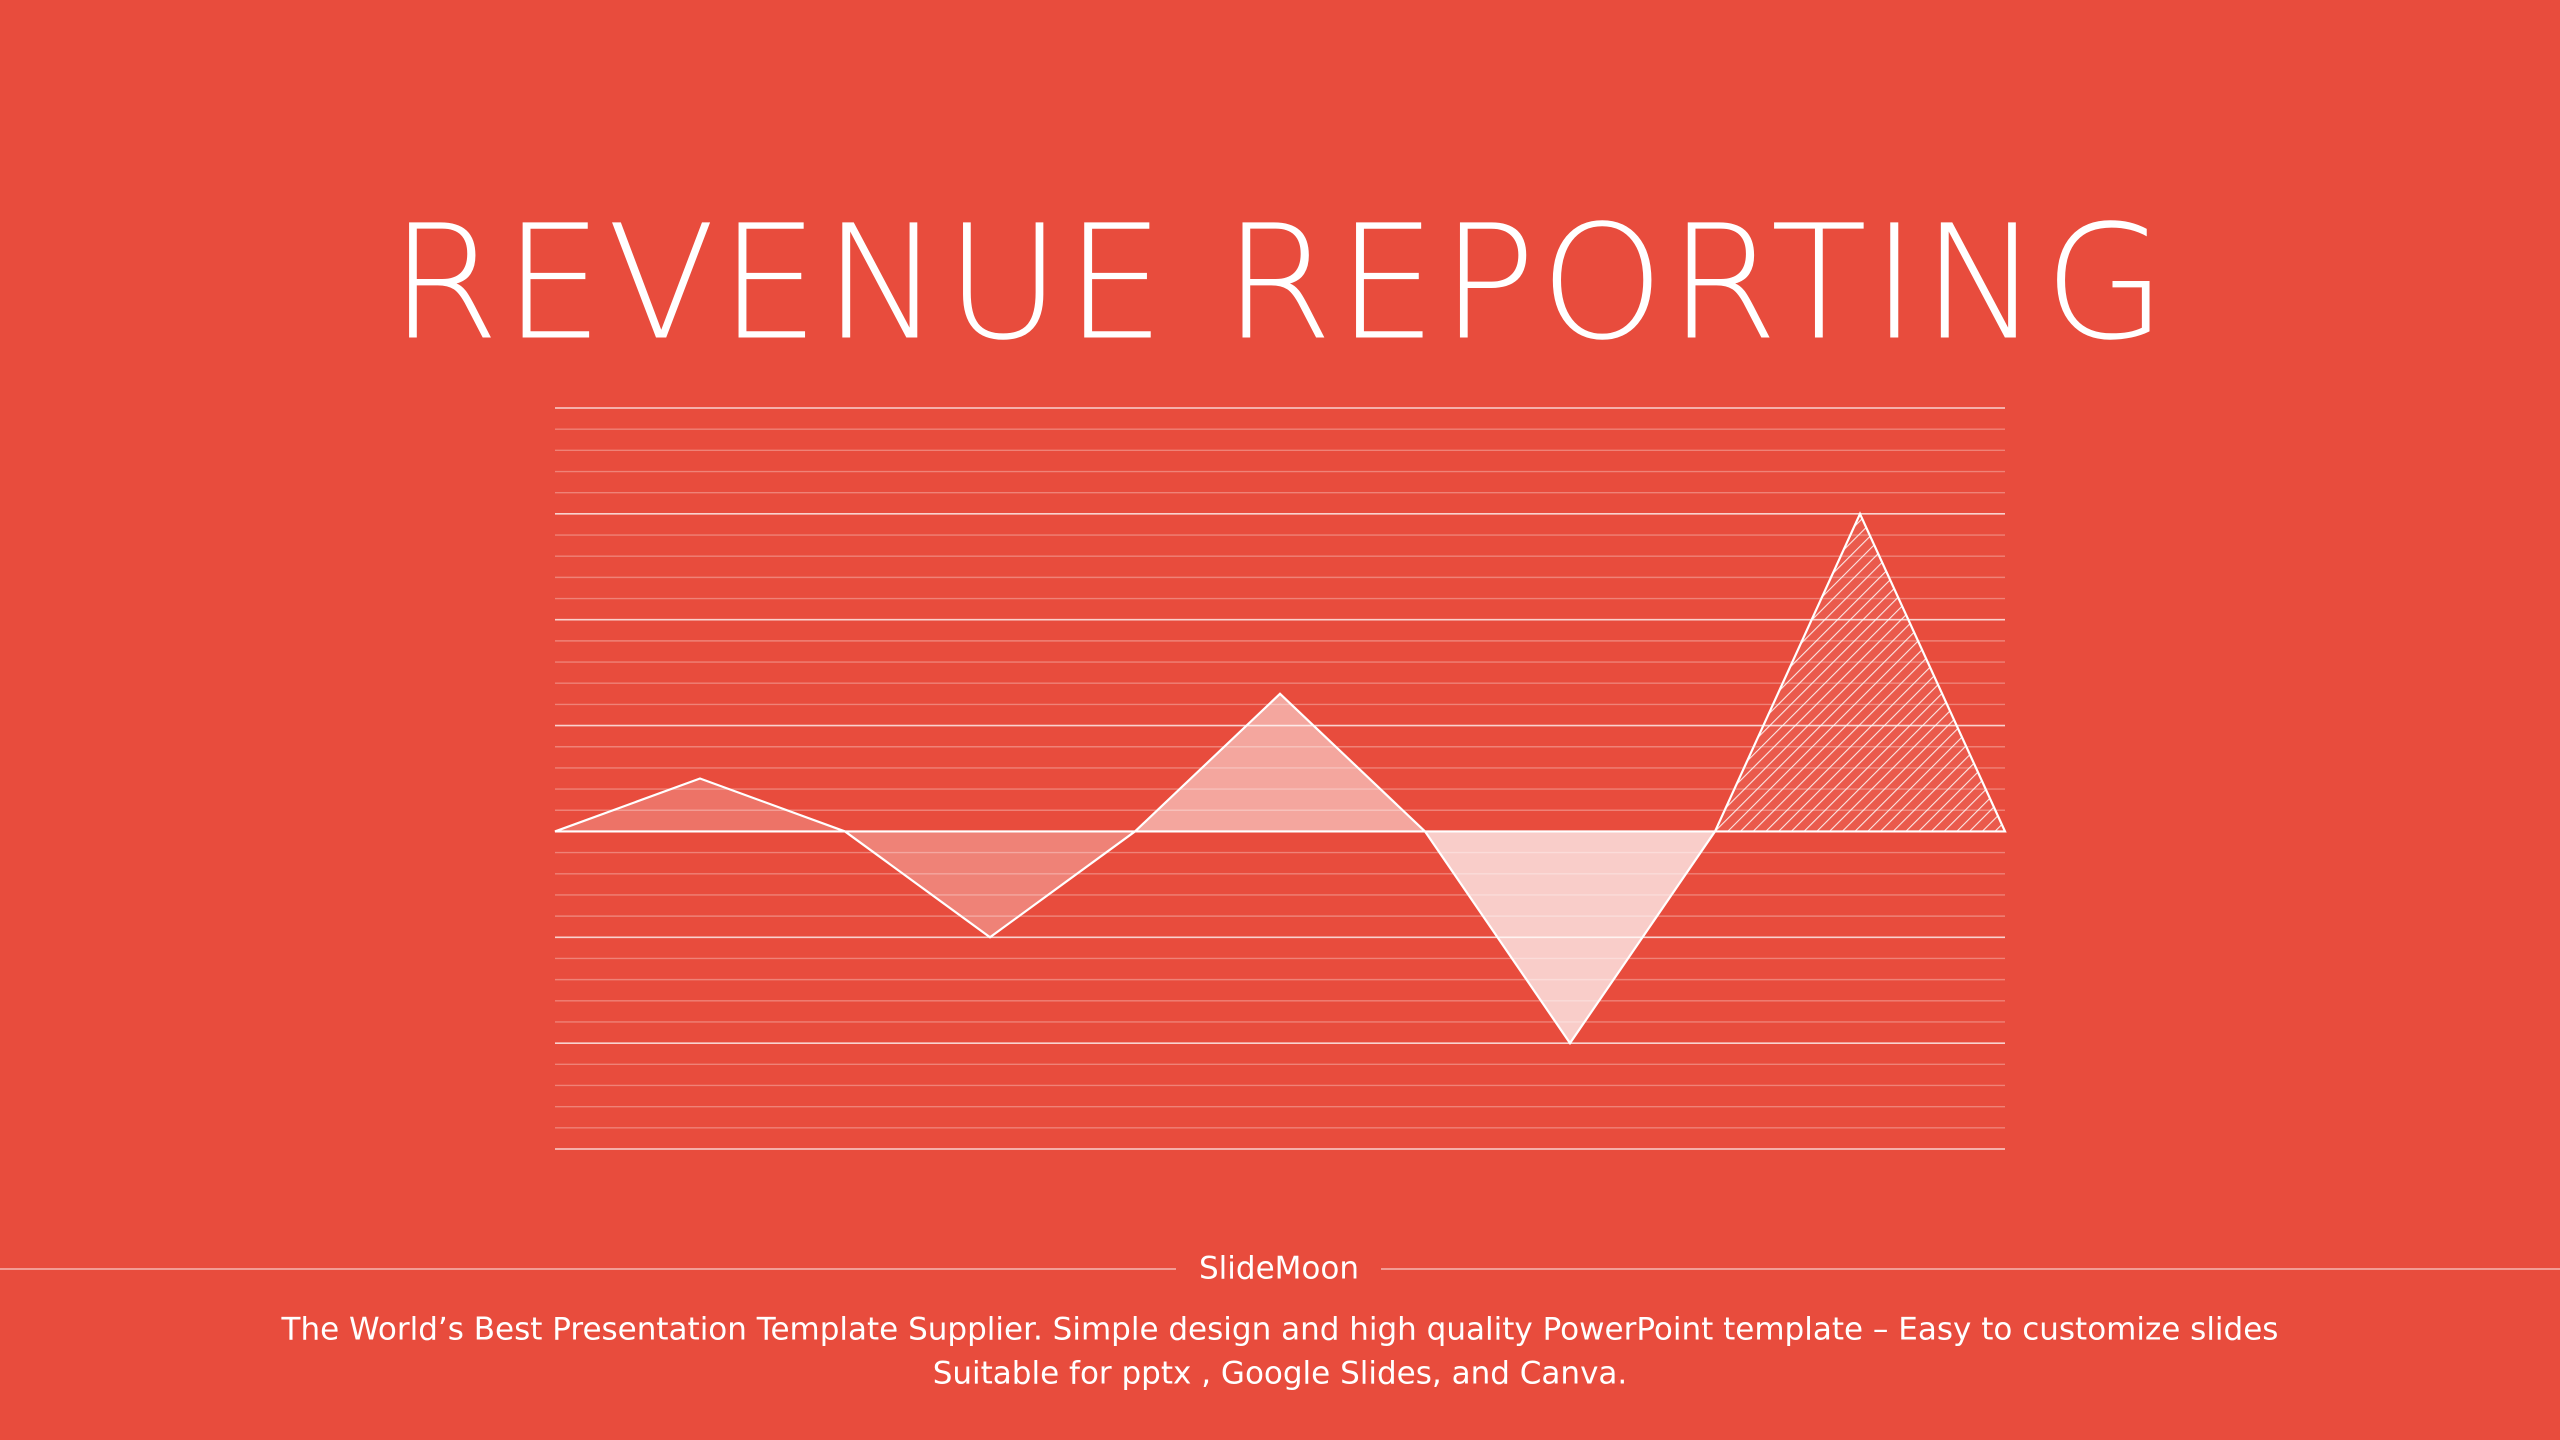 This screenshot has width=2560, height=1440. I want to click on brand: SlideMoon, so click(1279, 1269).